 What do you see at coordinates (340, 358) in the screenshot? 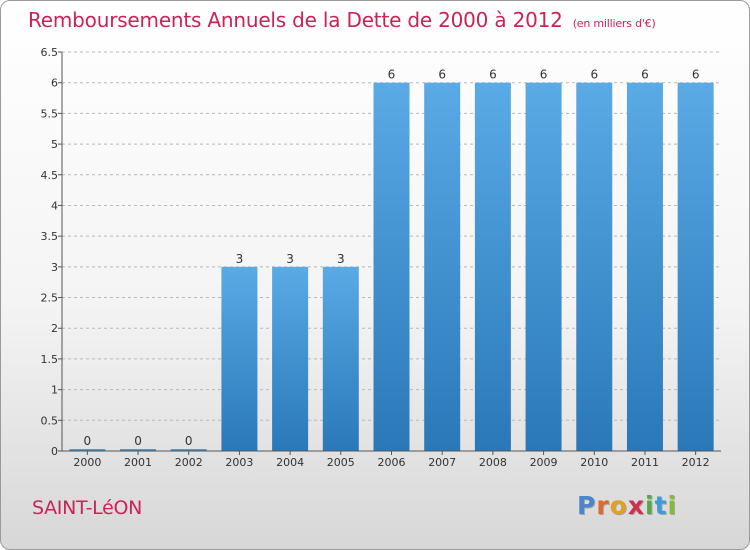
I see `bar-2005` at bounding box center [340, 358].